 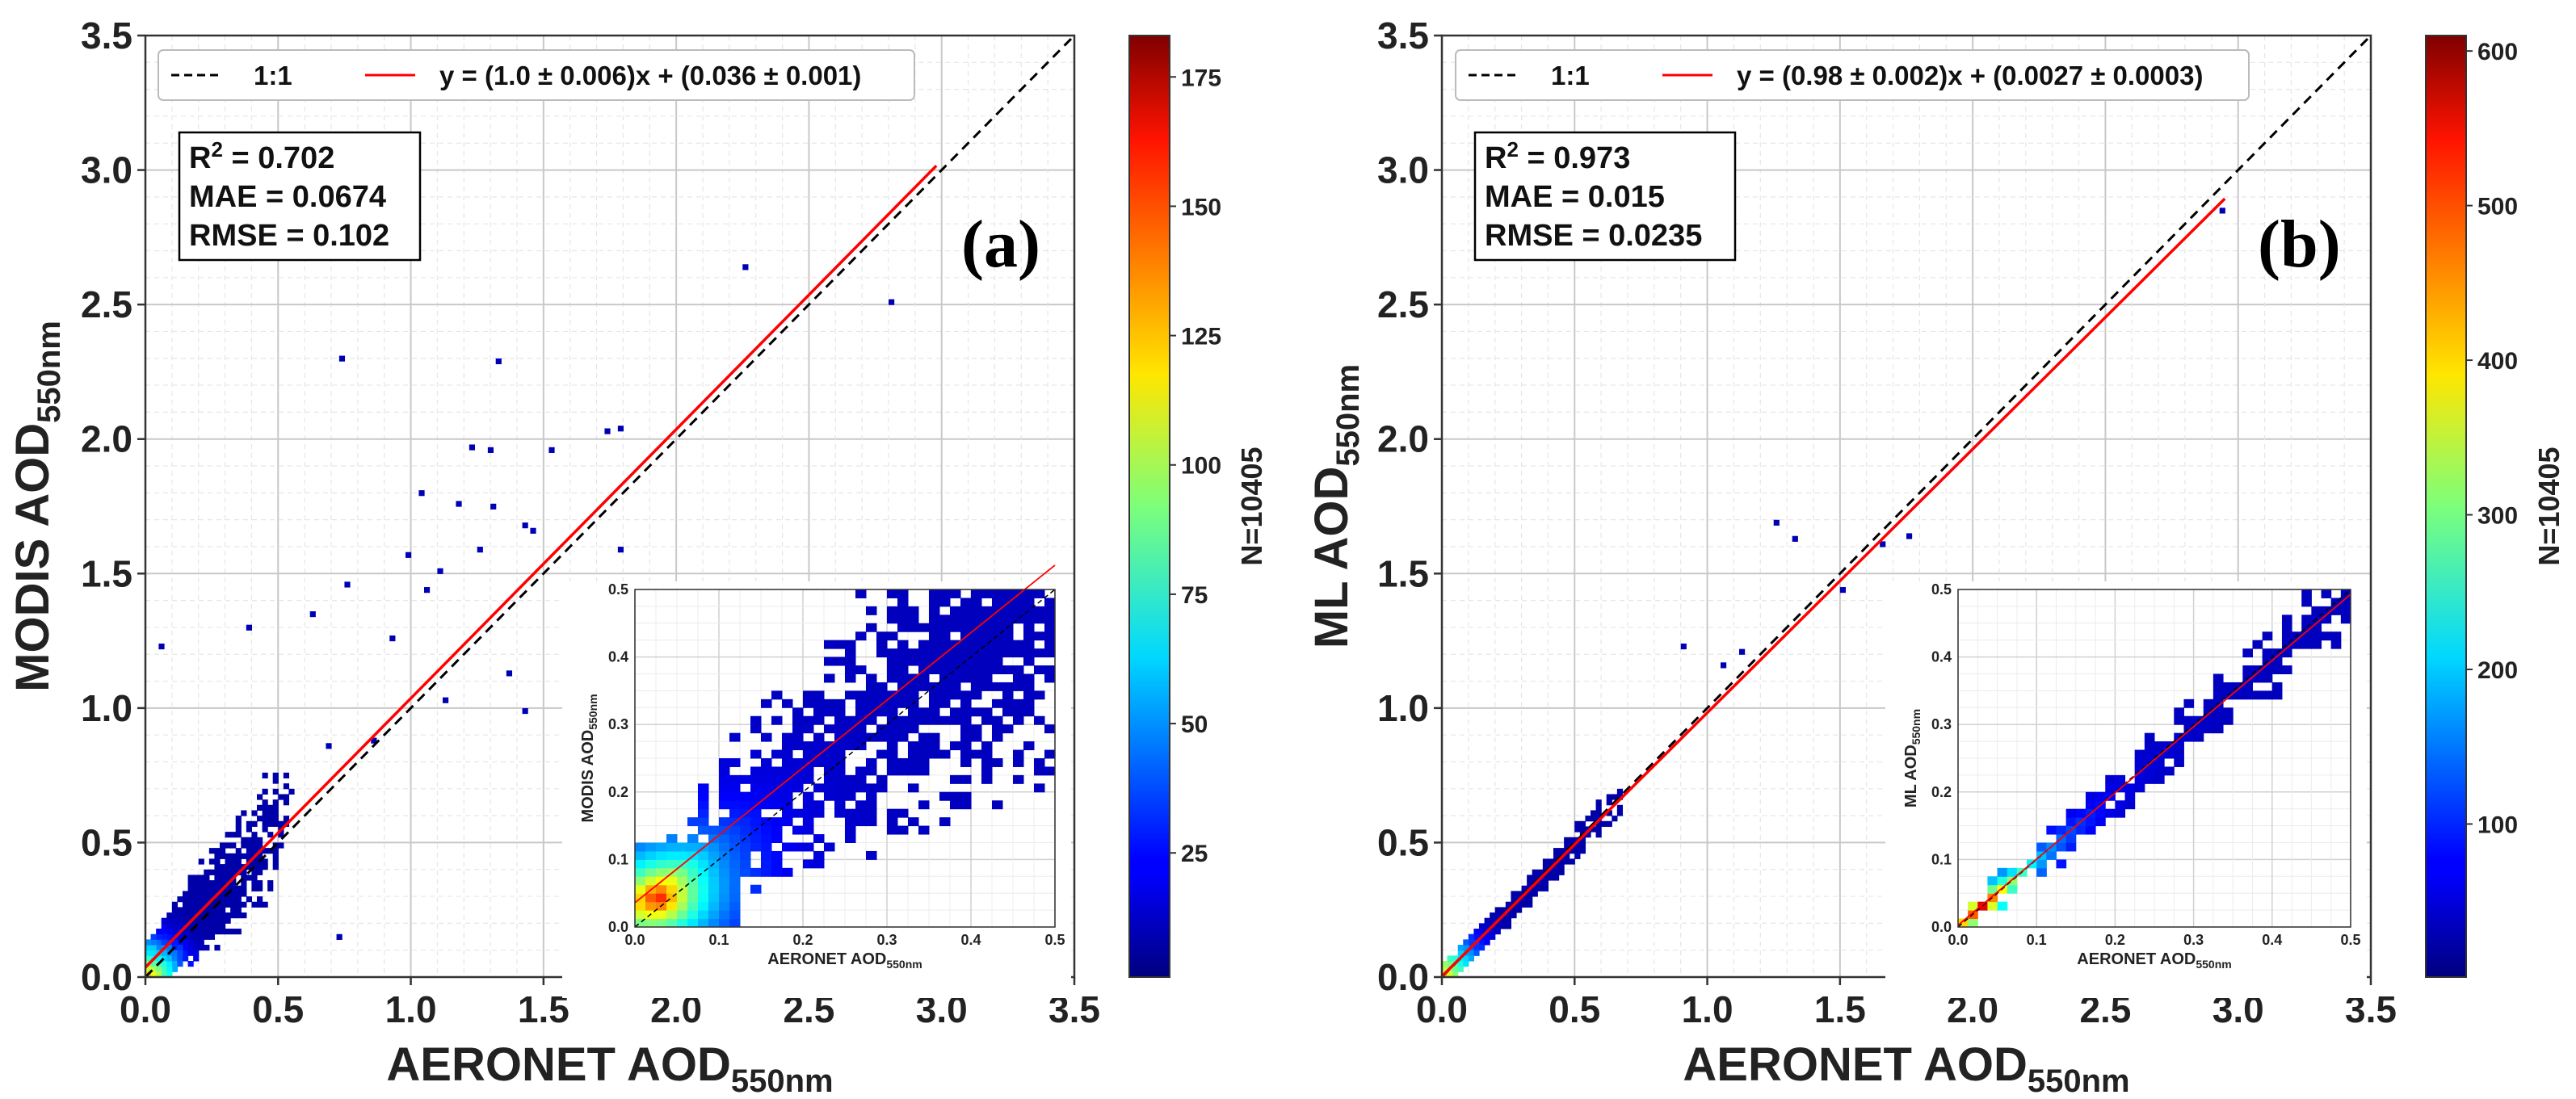 I want to click on colorbar: 25 50 75 100 125 150 175 N=10405, so click(x=1198, y=506).